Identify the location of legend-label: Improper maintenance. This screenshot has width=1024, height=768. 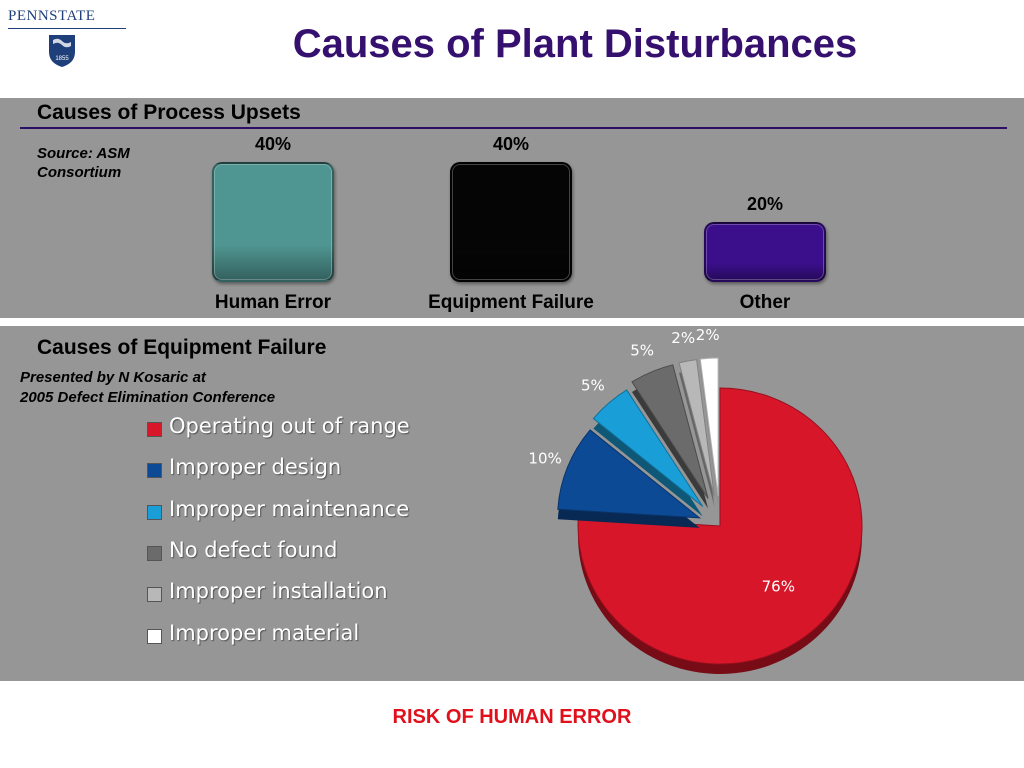
(289, 508).